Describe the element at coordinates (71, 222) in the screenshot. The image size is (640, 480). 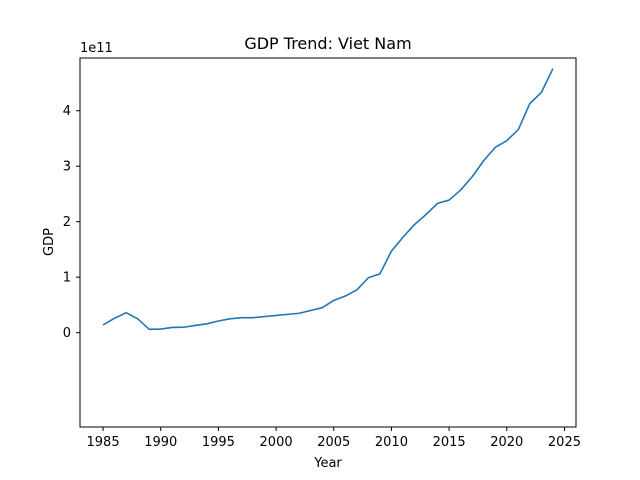
I see `y-axis: 0 1 2 3 4` at that location.